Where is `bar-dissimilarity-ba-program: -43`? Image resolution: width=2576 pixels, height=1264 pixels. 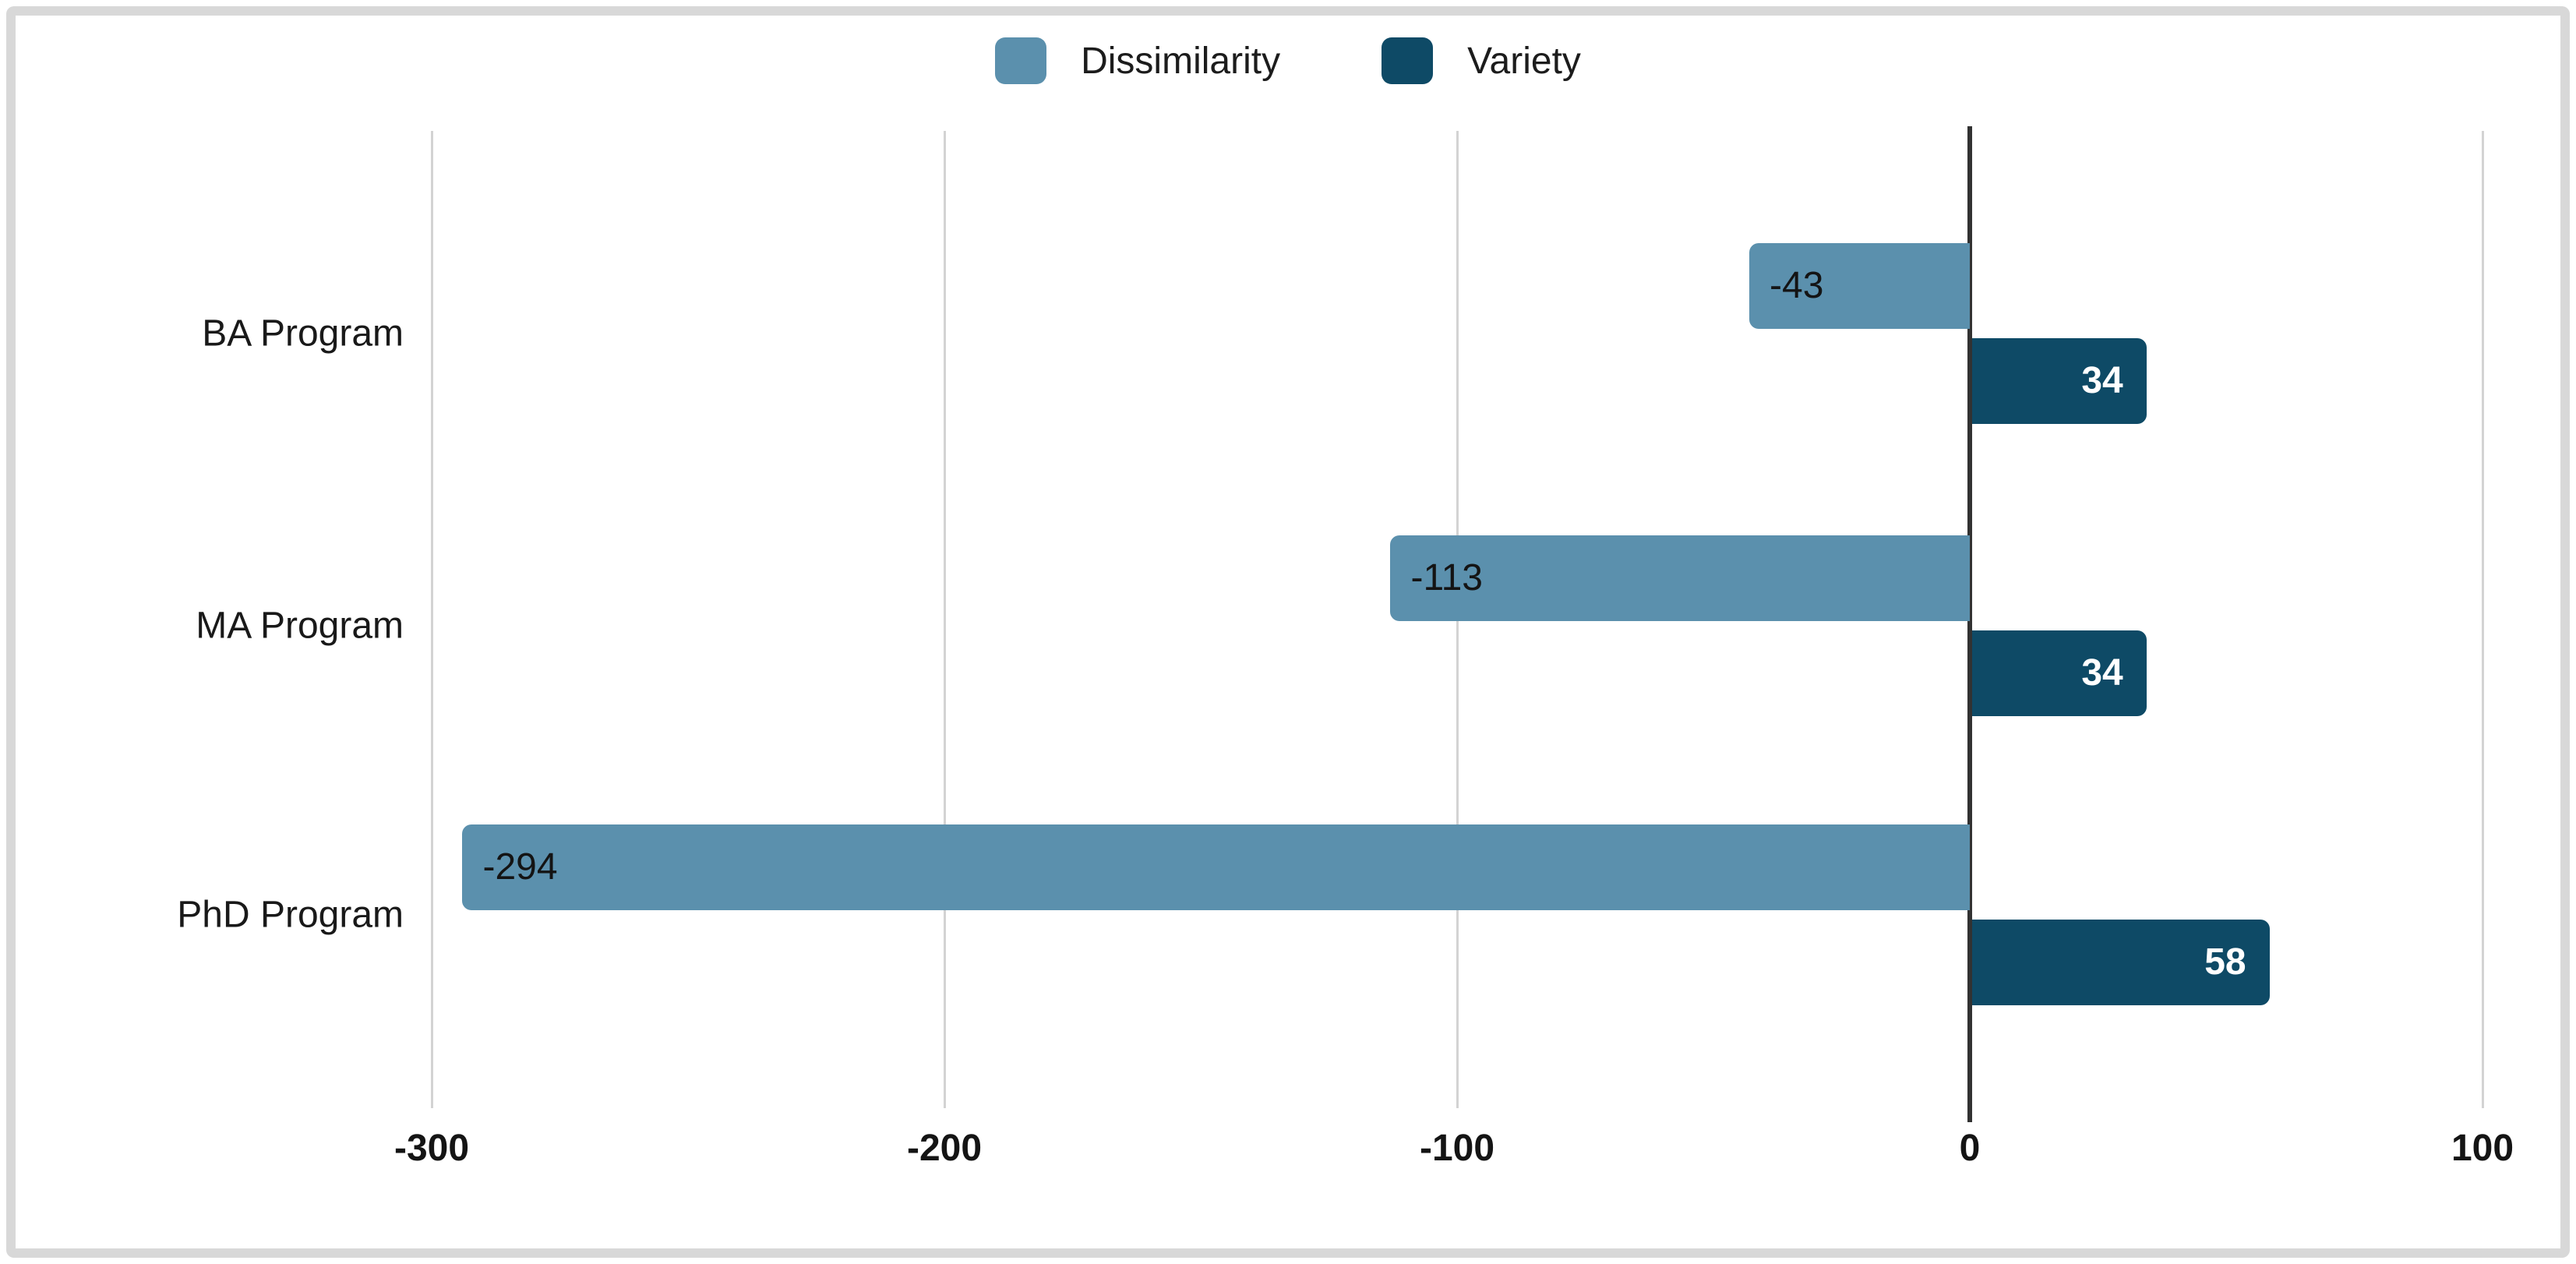 bar-dissimilarity-ba-program: -43 is located at coordinates (1859, 286).